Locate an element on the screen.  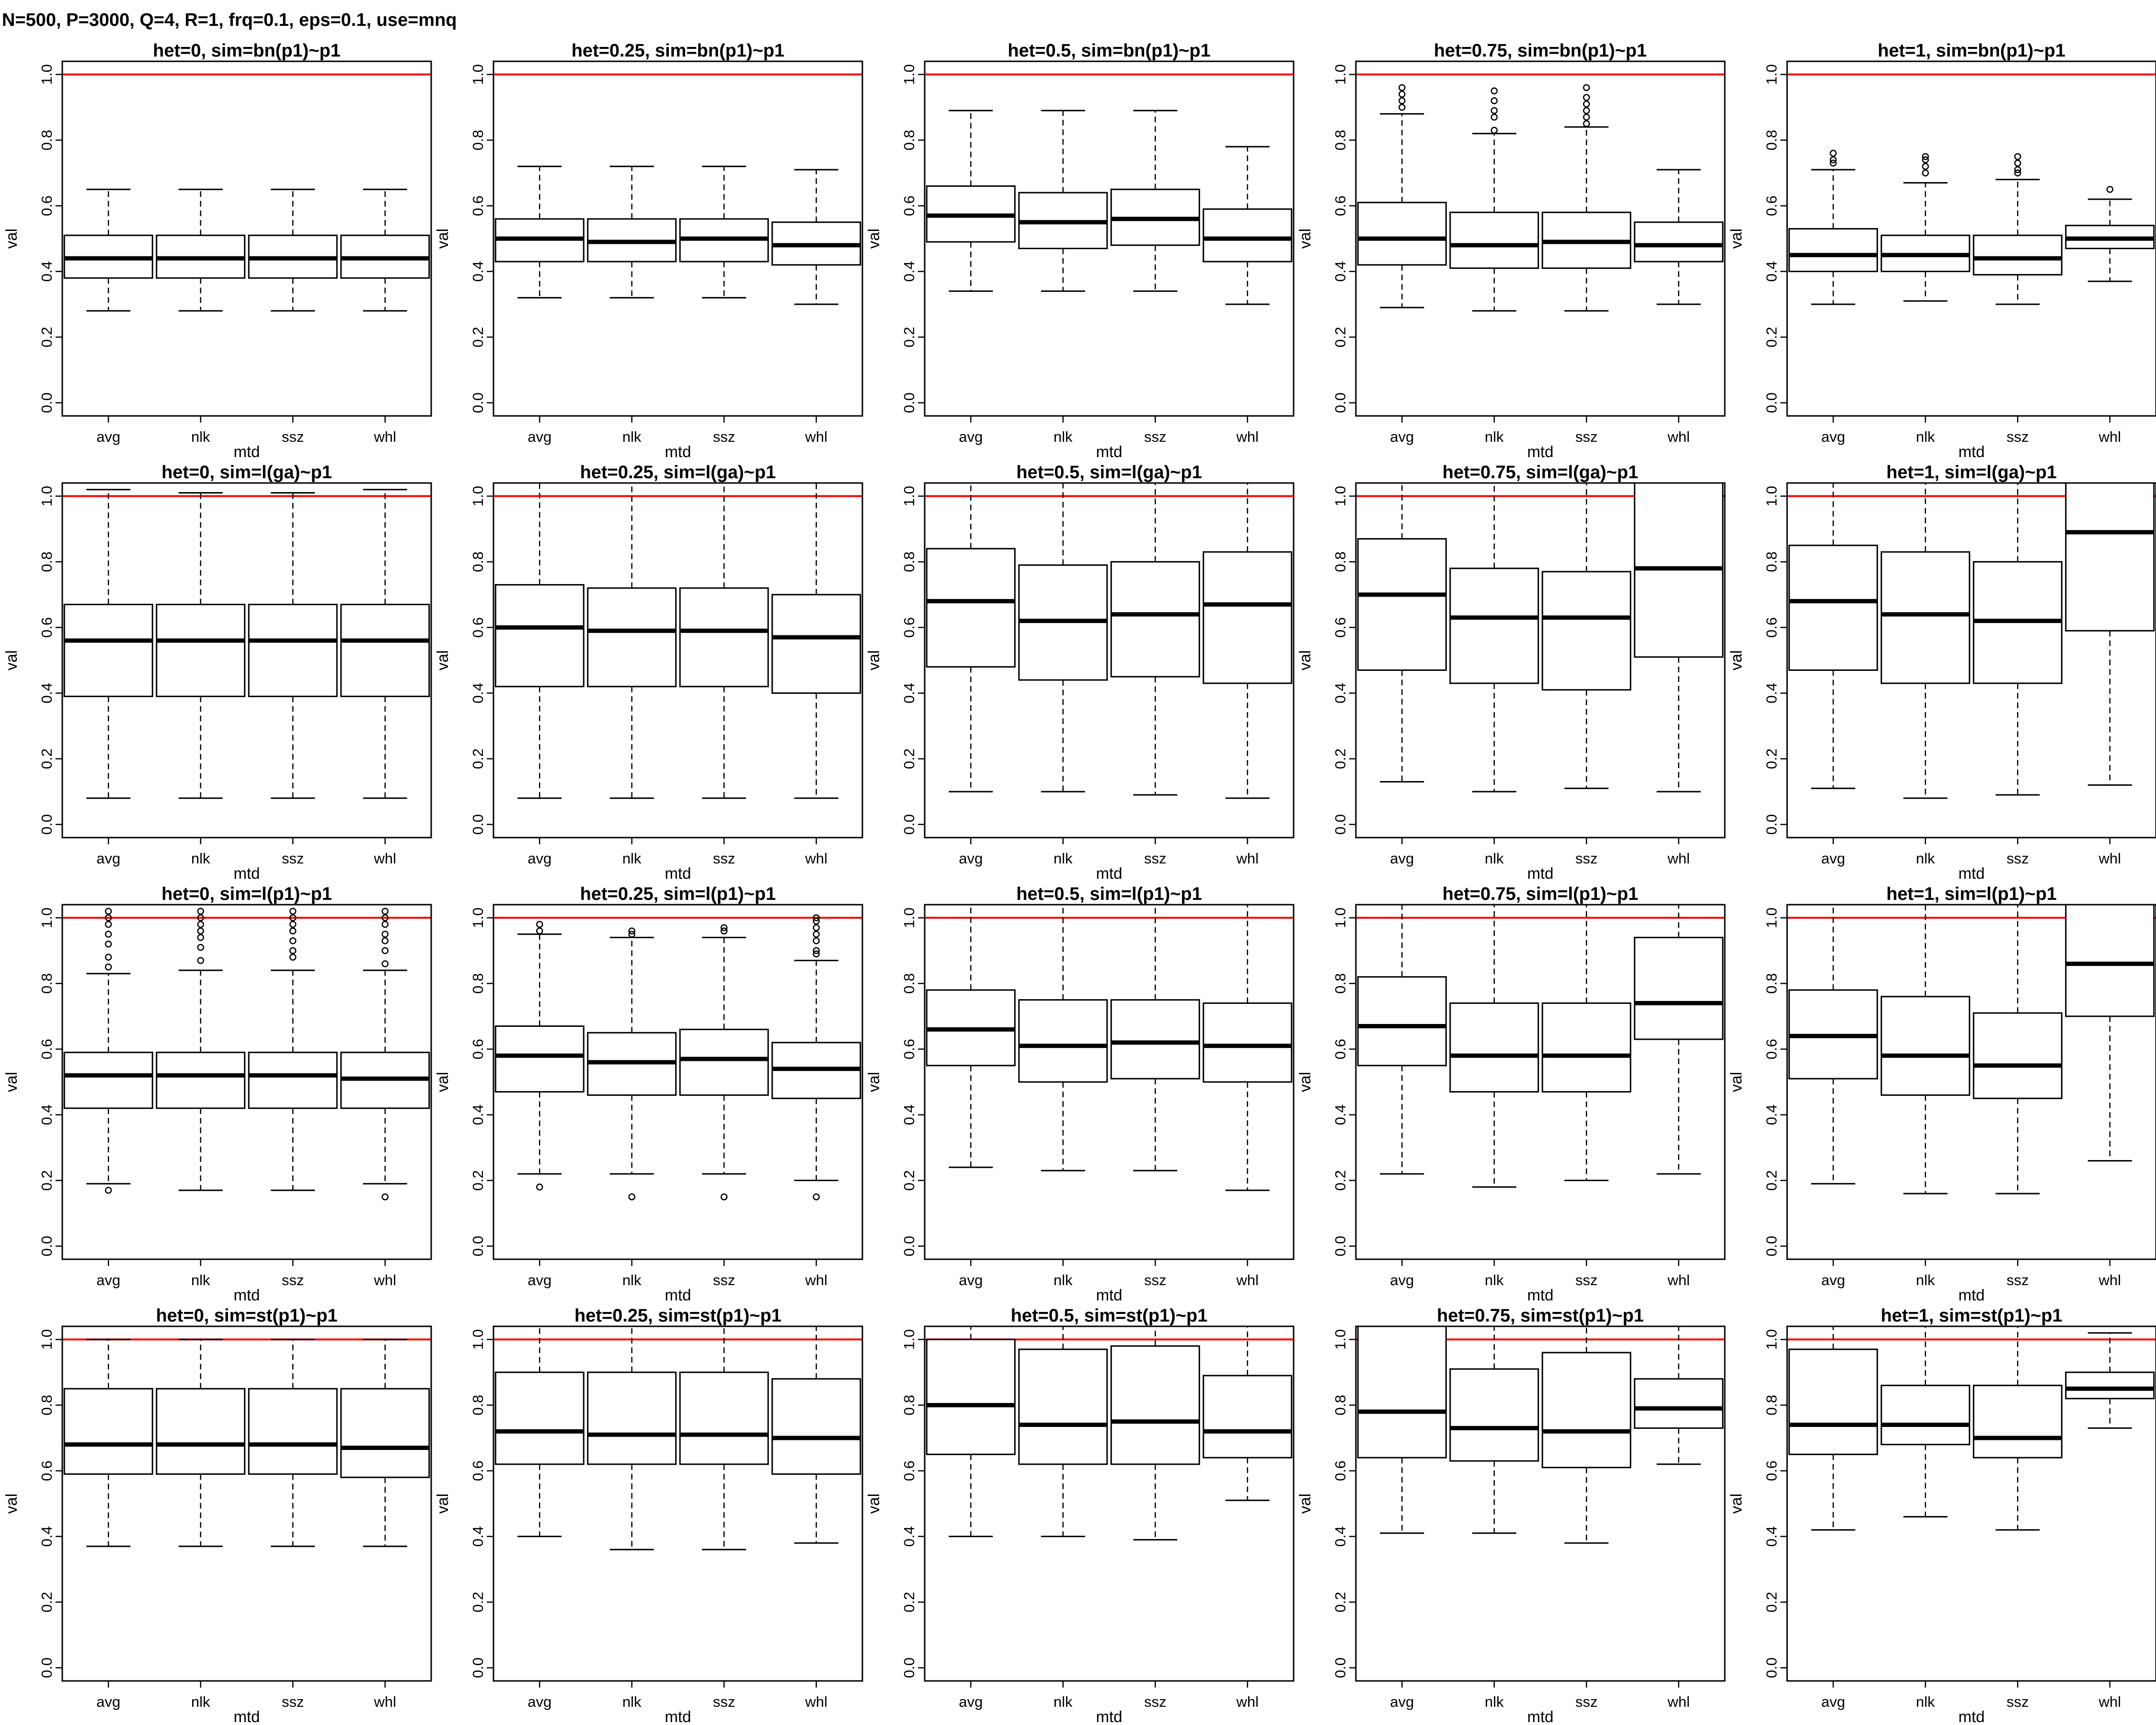
plot-frame is located at coordinates (246, 1503).